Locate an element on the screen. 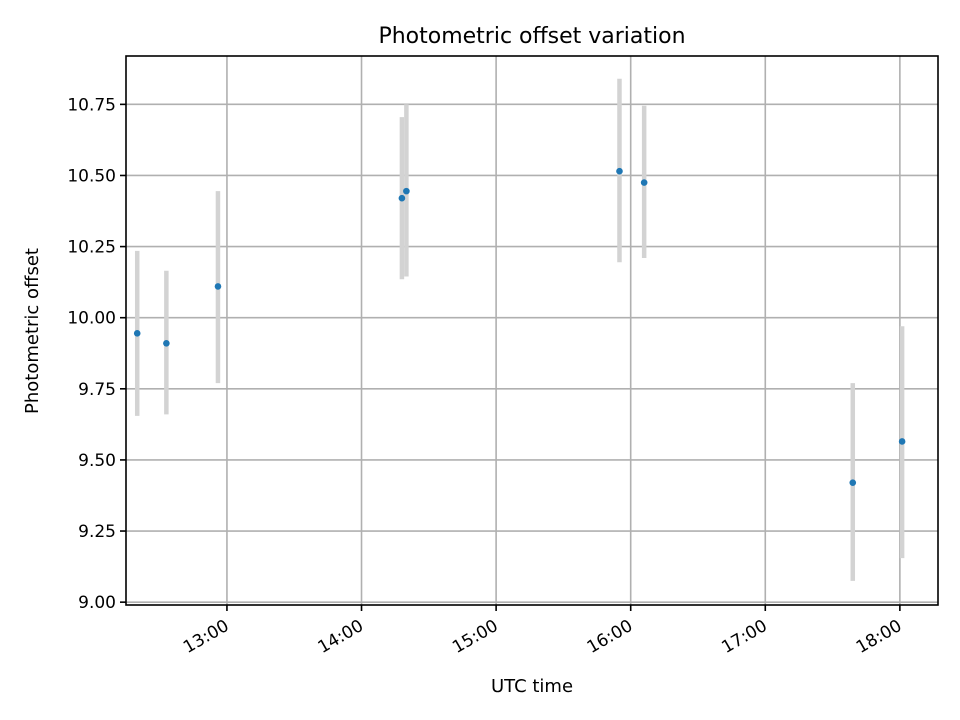 The width and height of the screenshot is (960, 720). x-axis-label: UTC time is located at coordinates (532, 686).